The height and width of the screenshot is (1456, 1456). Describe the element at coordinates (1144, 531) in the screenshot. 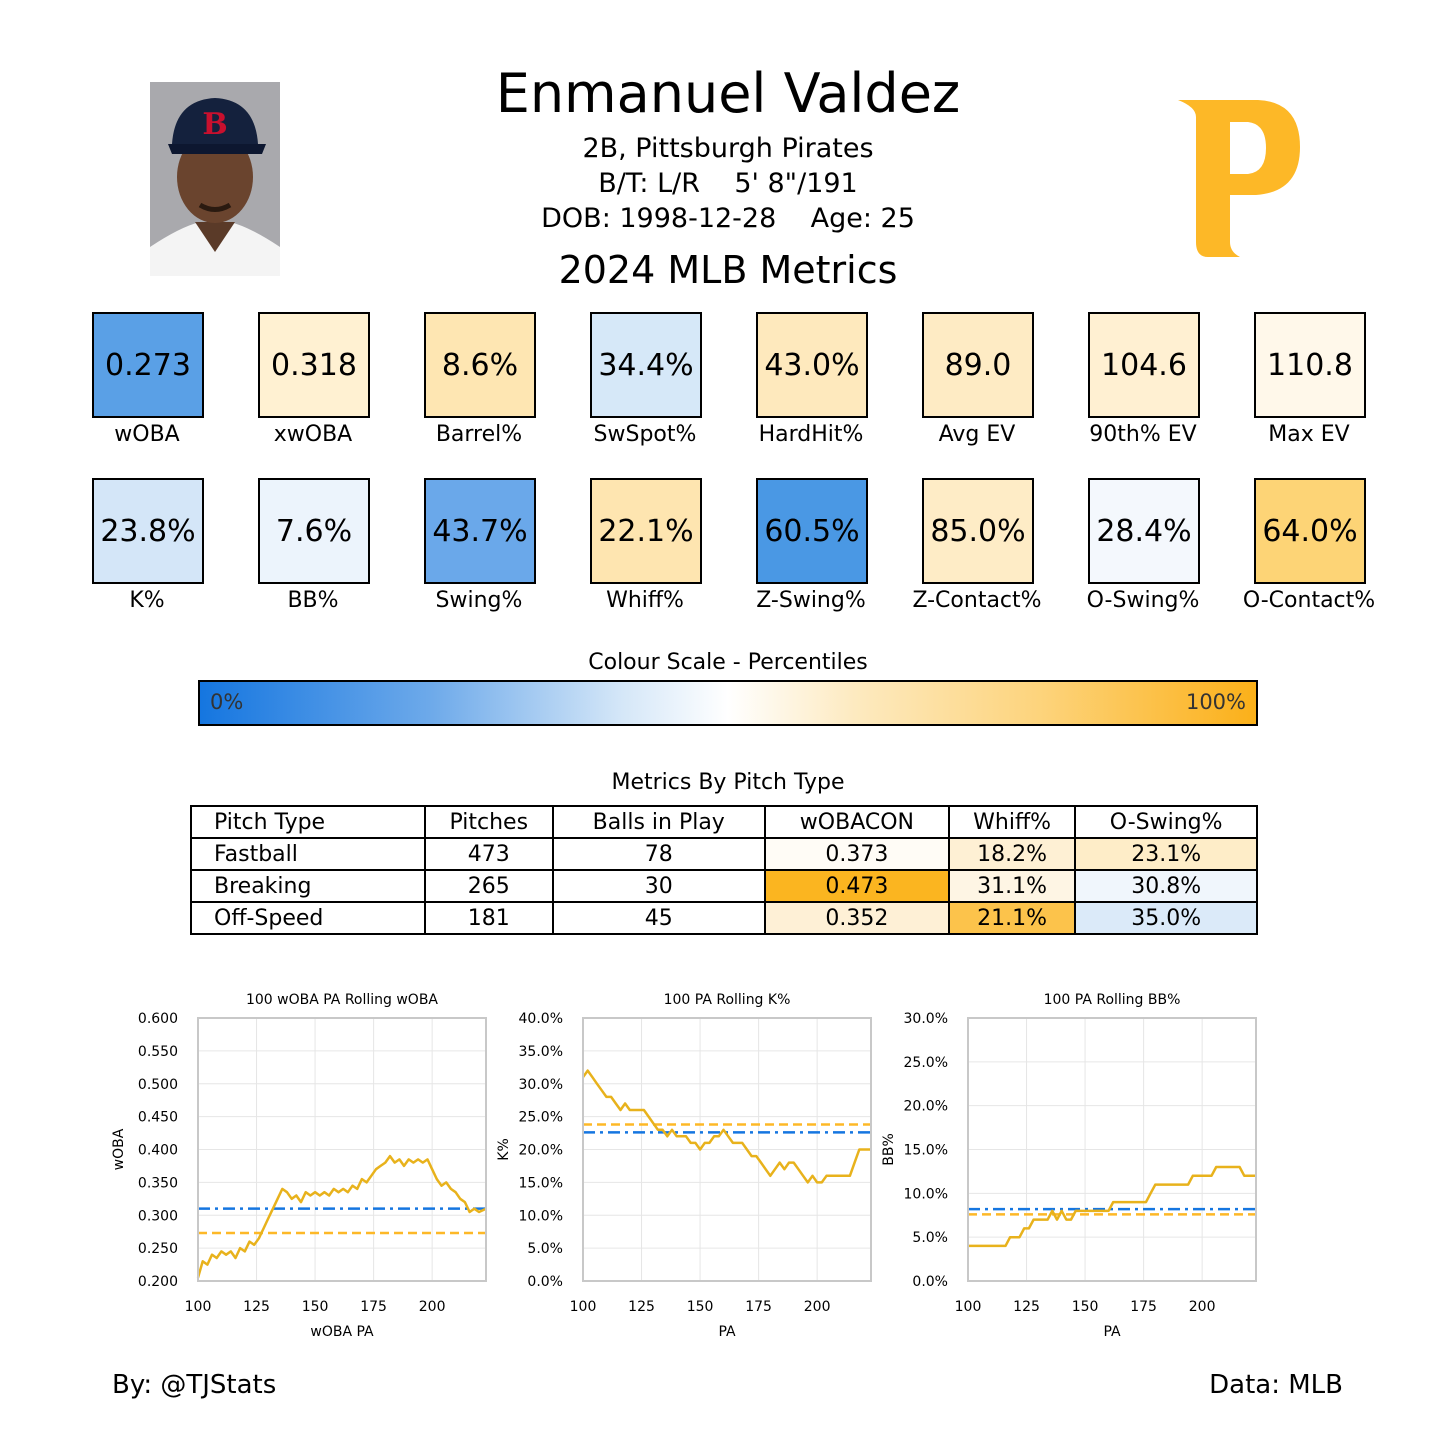

I see `metric-value: 28.4%` at that location.